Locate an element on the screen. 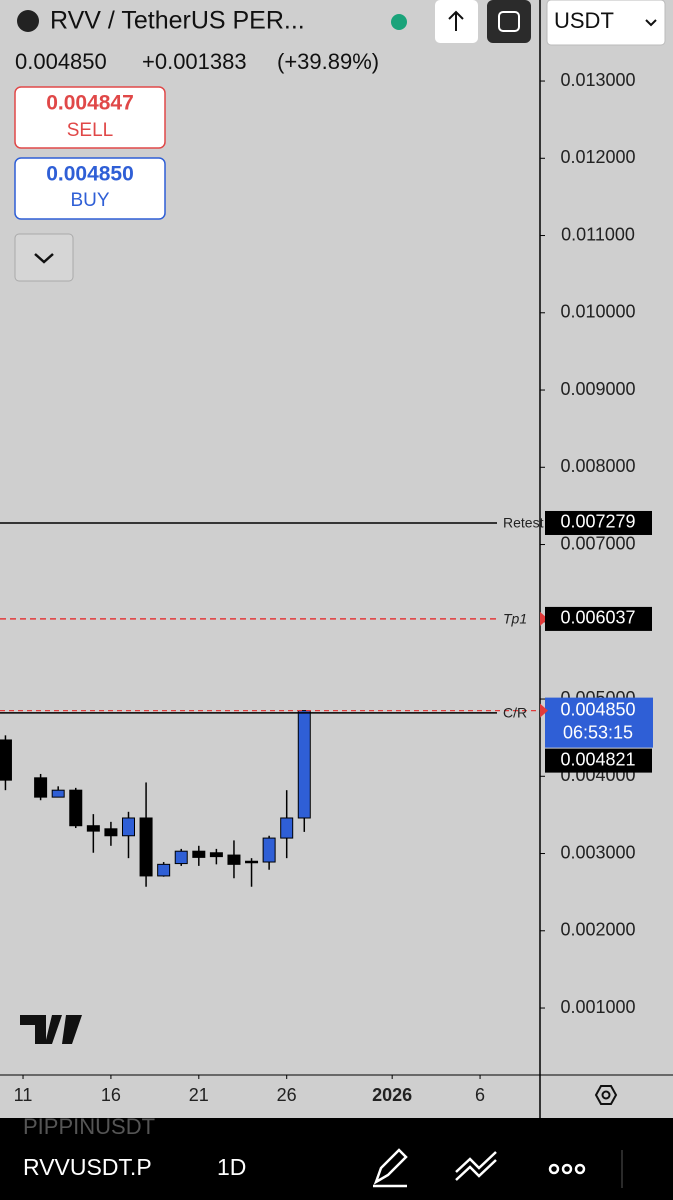 The width and height of the screenshot is (673, 1200). y-tick-label: 0.012000 is located at coordinates (597, 157).